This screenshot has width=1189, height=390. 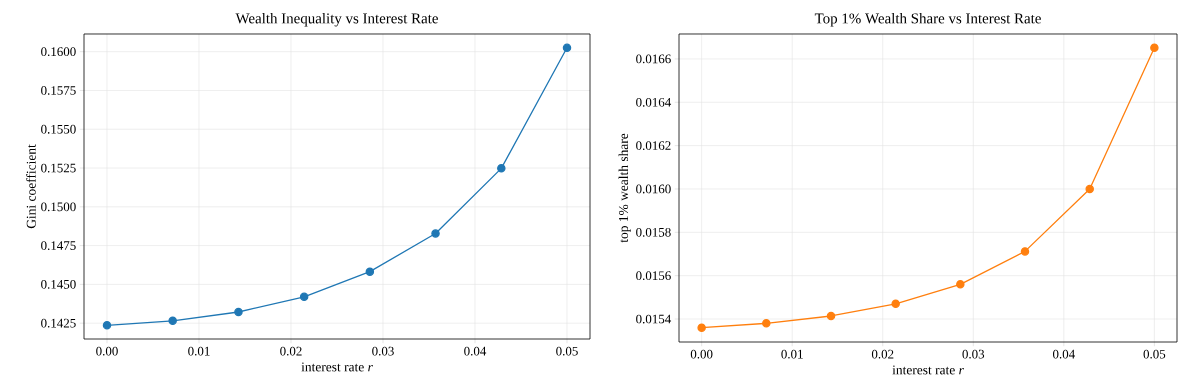 I want to click on y-tick-label: 0.0154, so click(x=654, y=319).